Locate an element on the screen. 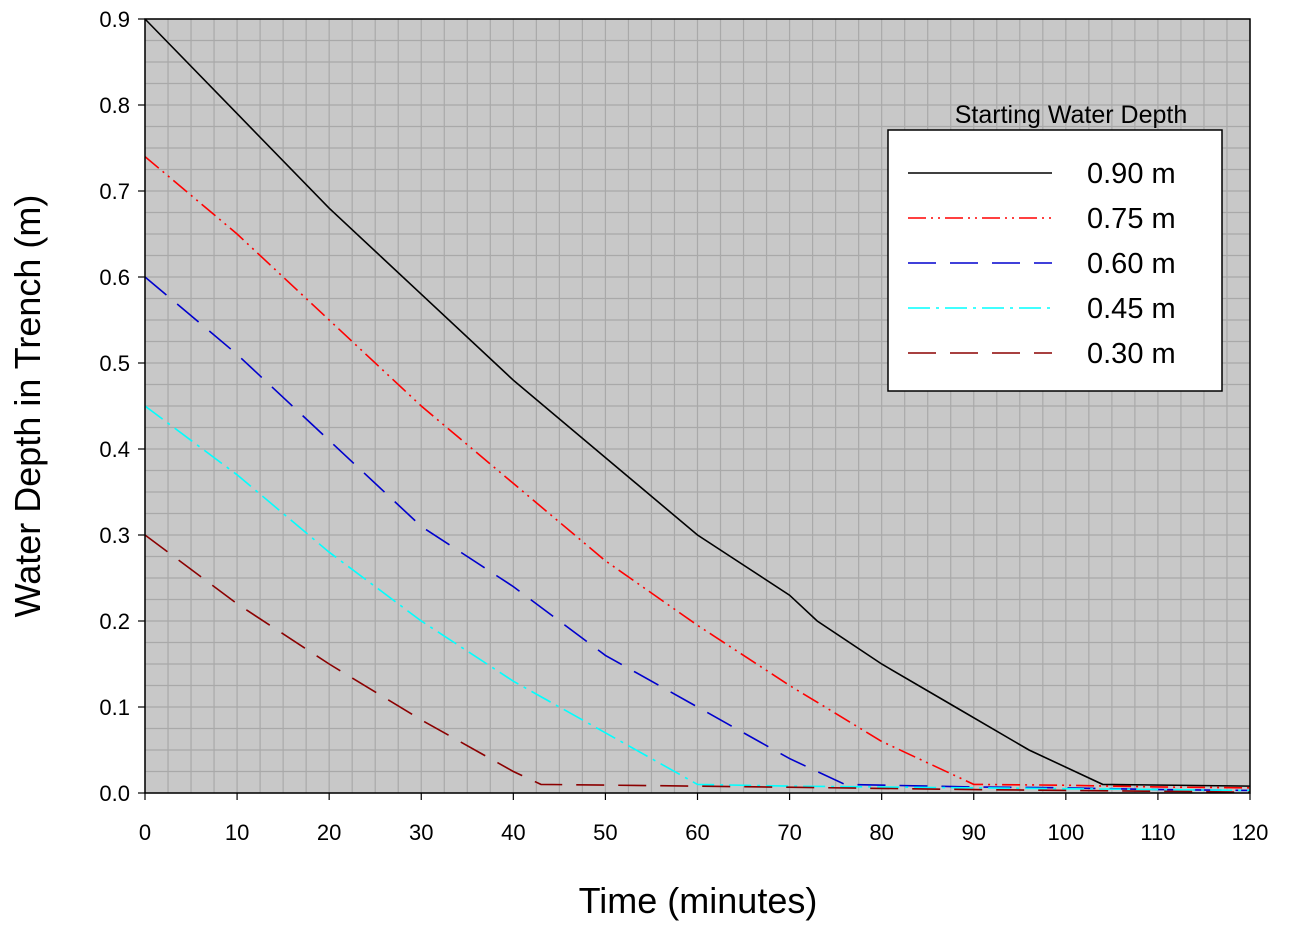  legend-label: 0.45 m is located at coordinates (1131, 309).